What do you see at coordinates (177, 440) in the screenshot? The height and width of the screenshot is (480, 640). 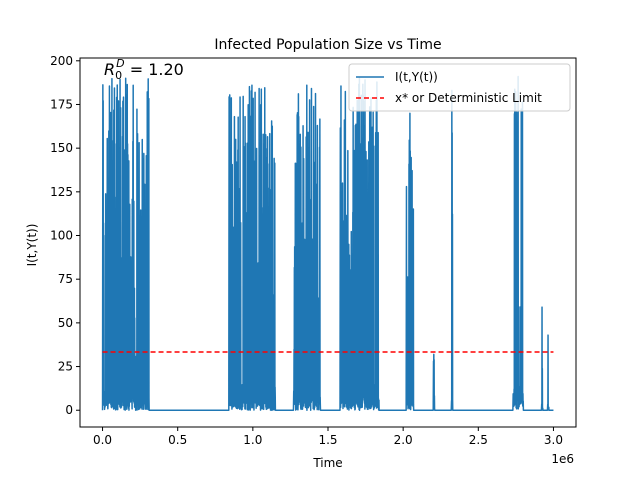 I see `x-tick-label: 0.5` at bounding box center [177, 440].